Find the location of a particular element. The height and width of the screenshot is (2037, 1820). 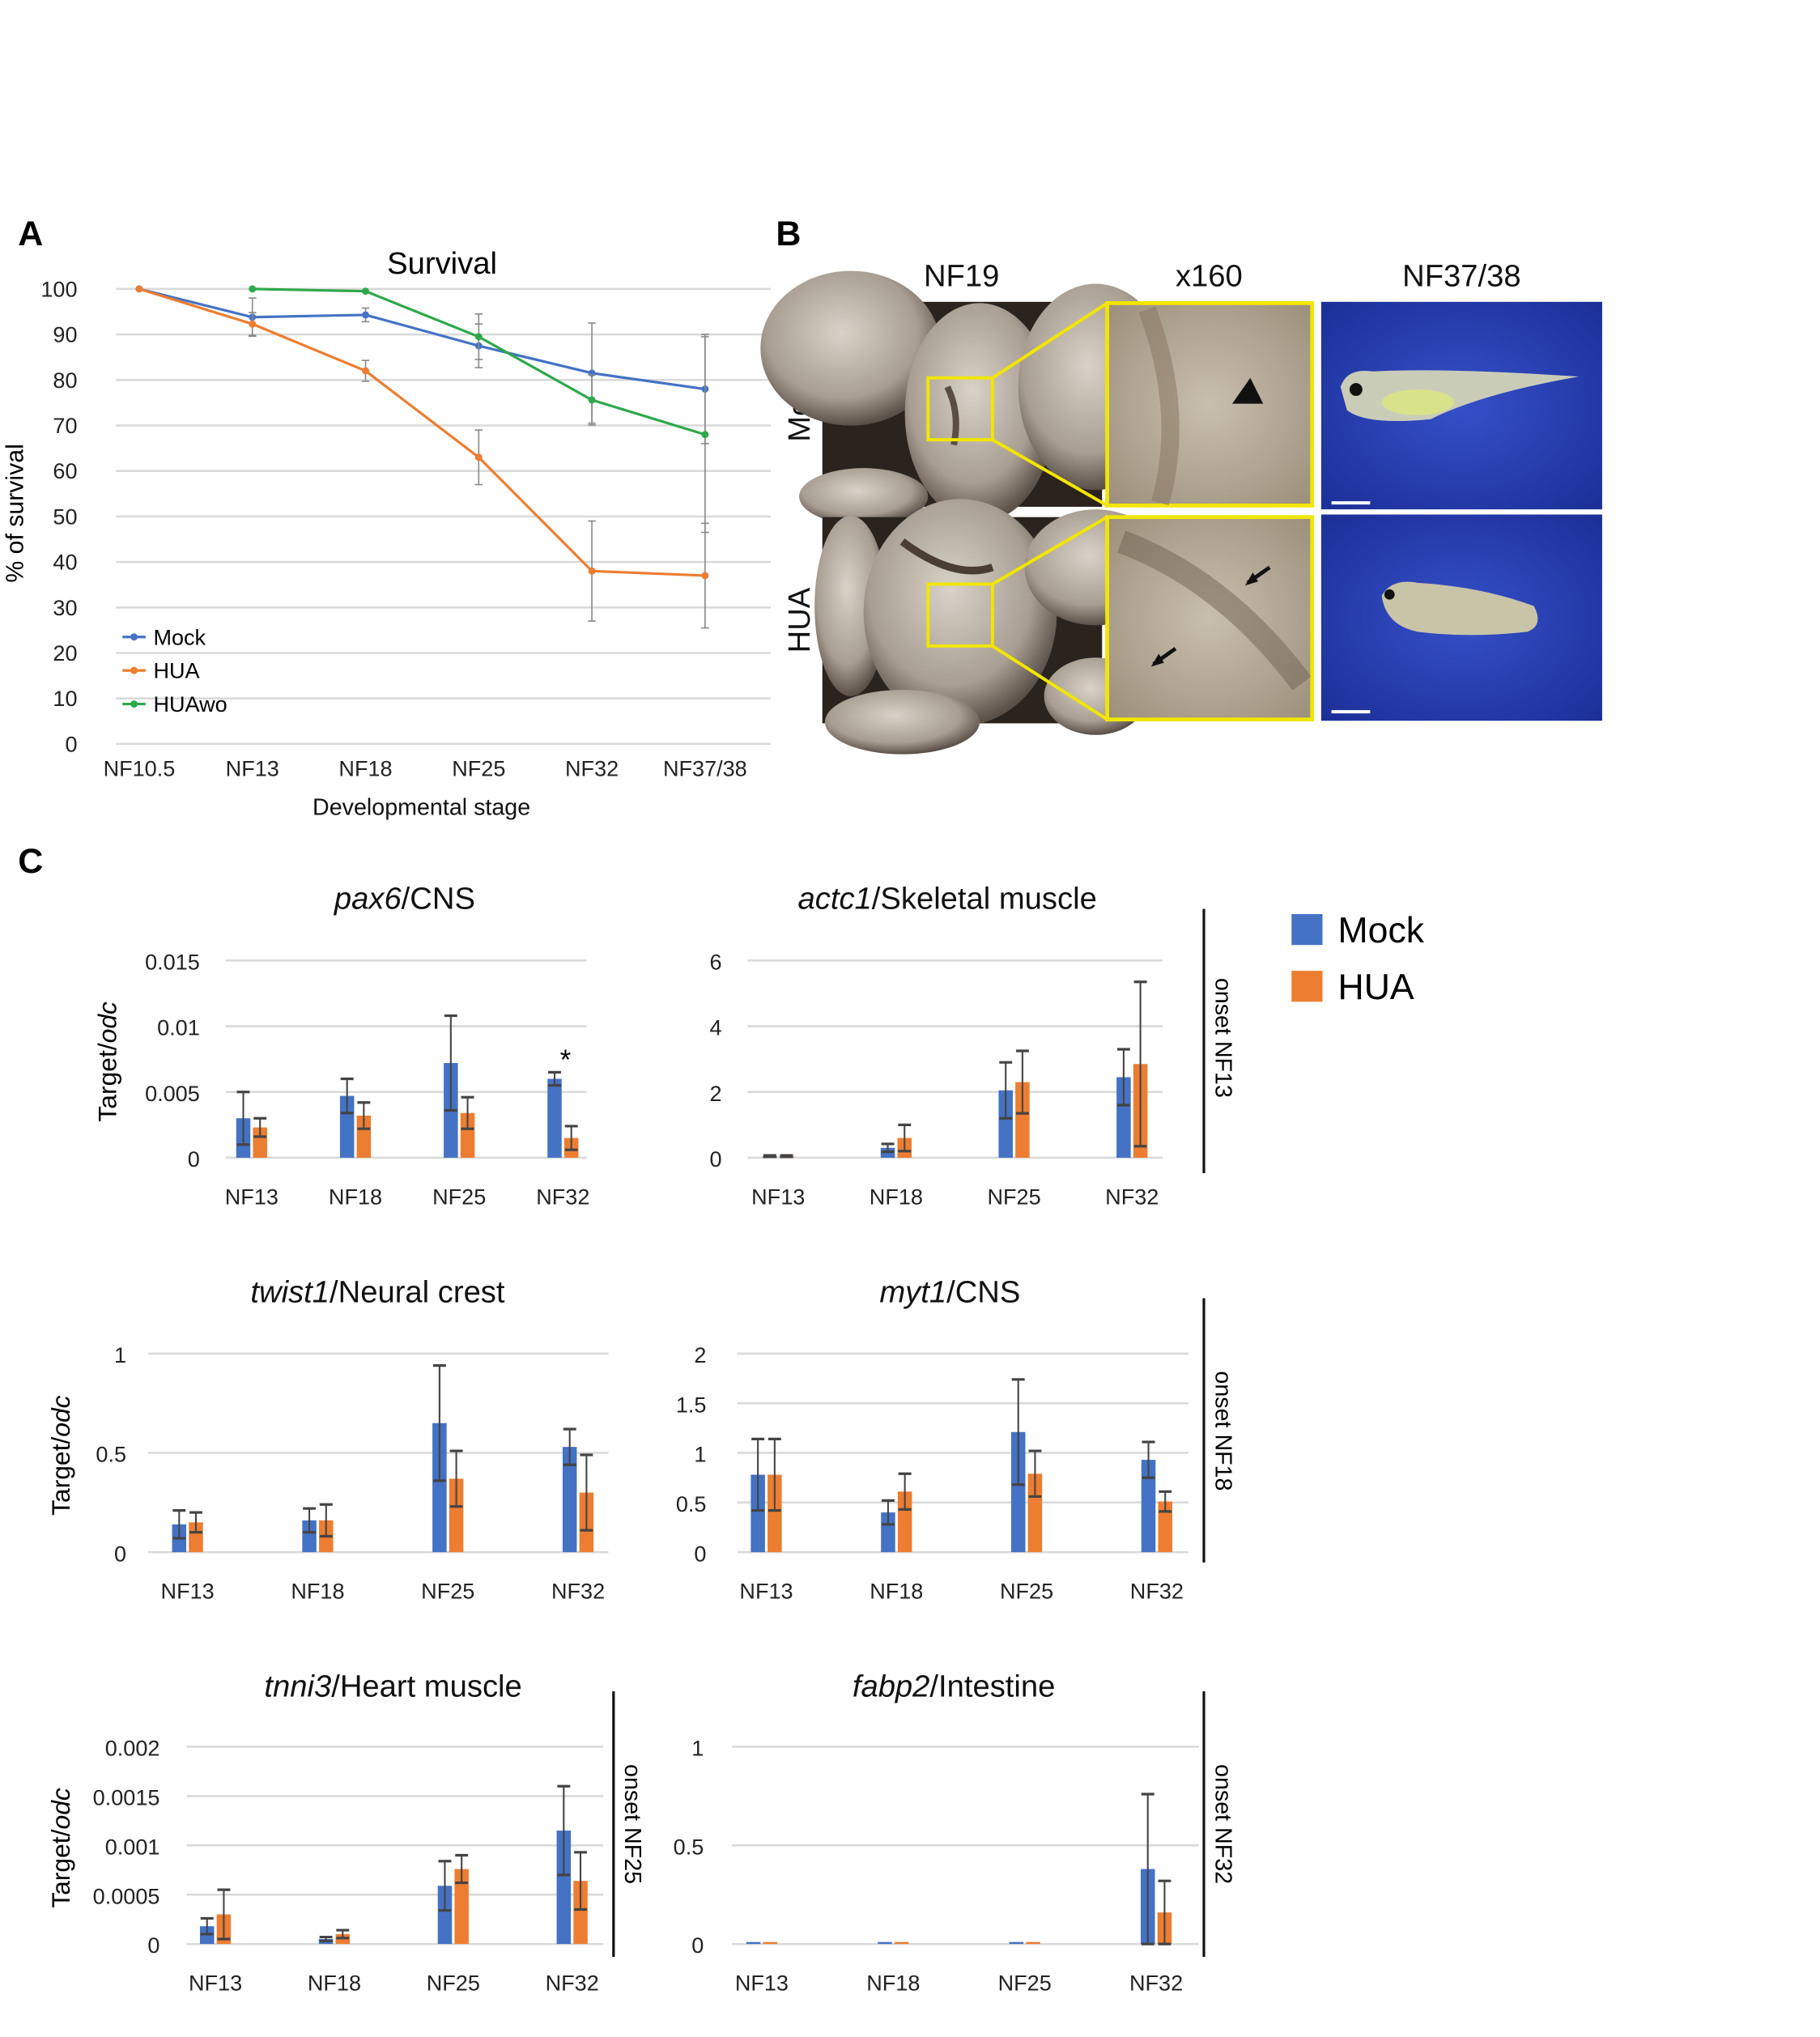

column-header-nf19: NF19 is located at coordinates (961, 276).